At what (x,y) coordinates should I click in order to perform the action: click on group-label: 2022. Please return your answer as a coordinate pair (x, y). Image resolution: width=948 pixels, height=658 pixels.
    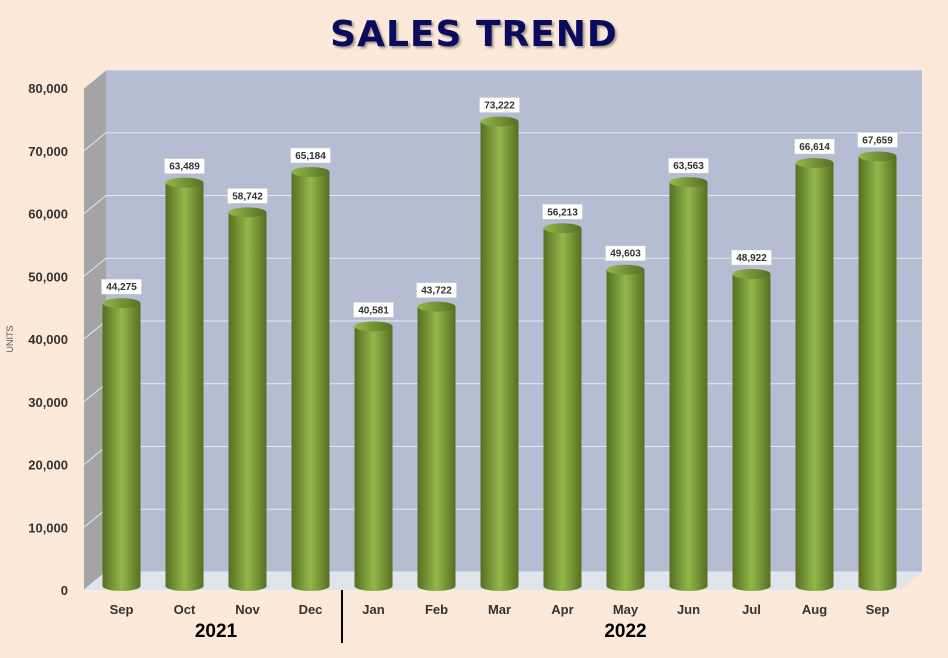
    Looking at the image, I should click on (625, 631).